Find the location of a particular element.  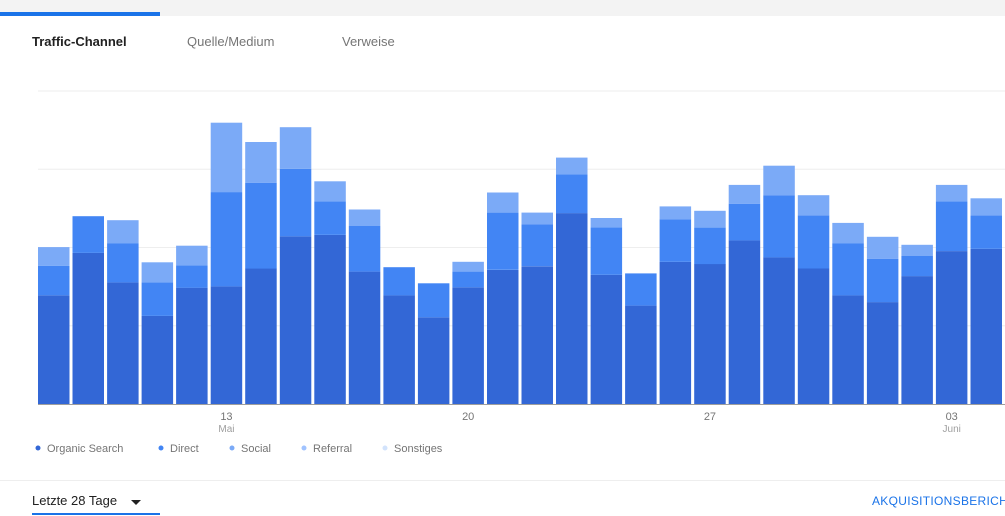

card-footer: Letzte 28 Tage AKQUISITIONSBERICHT is located at coordinates (502, 498).